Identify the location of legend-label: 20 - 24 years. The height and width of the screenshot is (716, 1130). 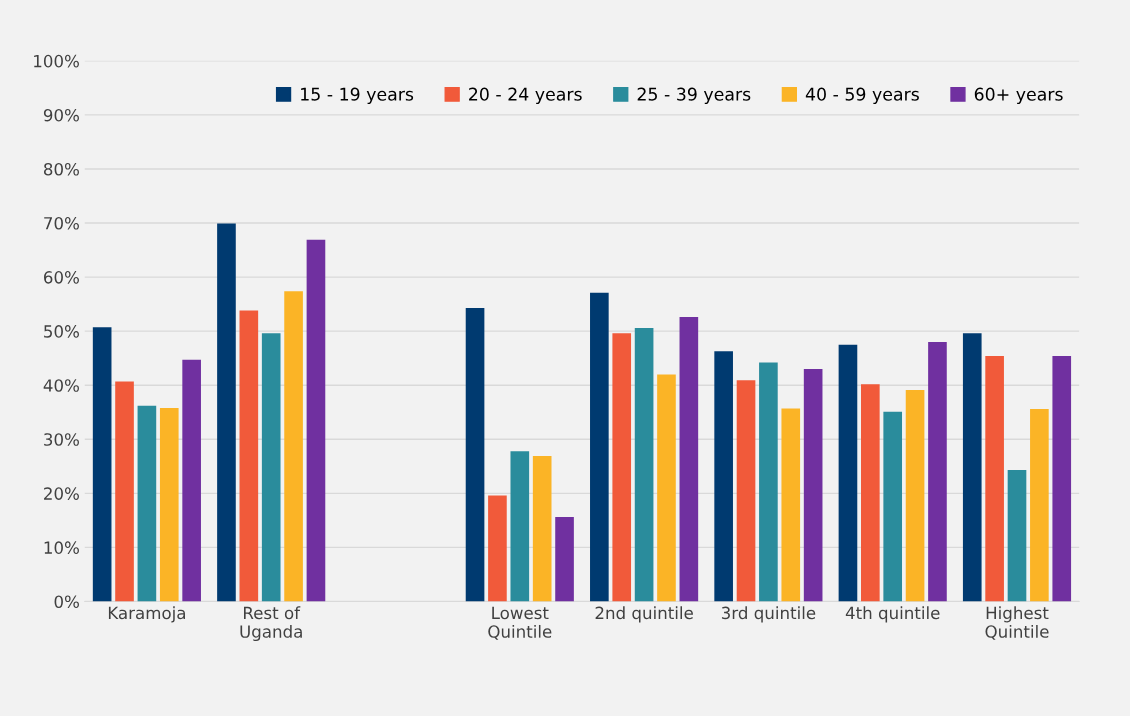
(525, 96).